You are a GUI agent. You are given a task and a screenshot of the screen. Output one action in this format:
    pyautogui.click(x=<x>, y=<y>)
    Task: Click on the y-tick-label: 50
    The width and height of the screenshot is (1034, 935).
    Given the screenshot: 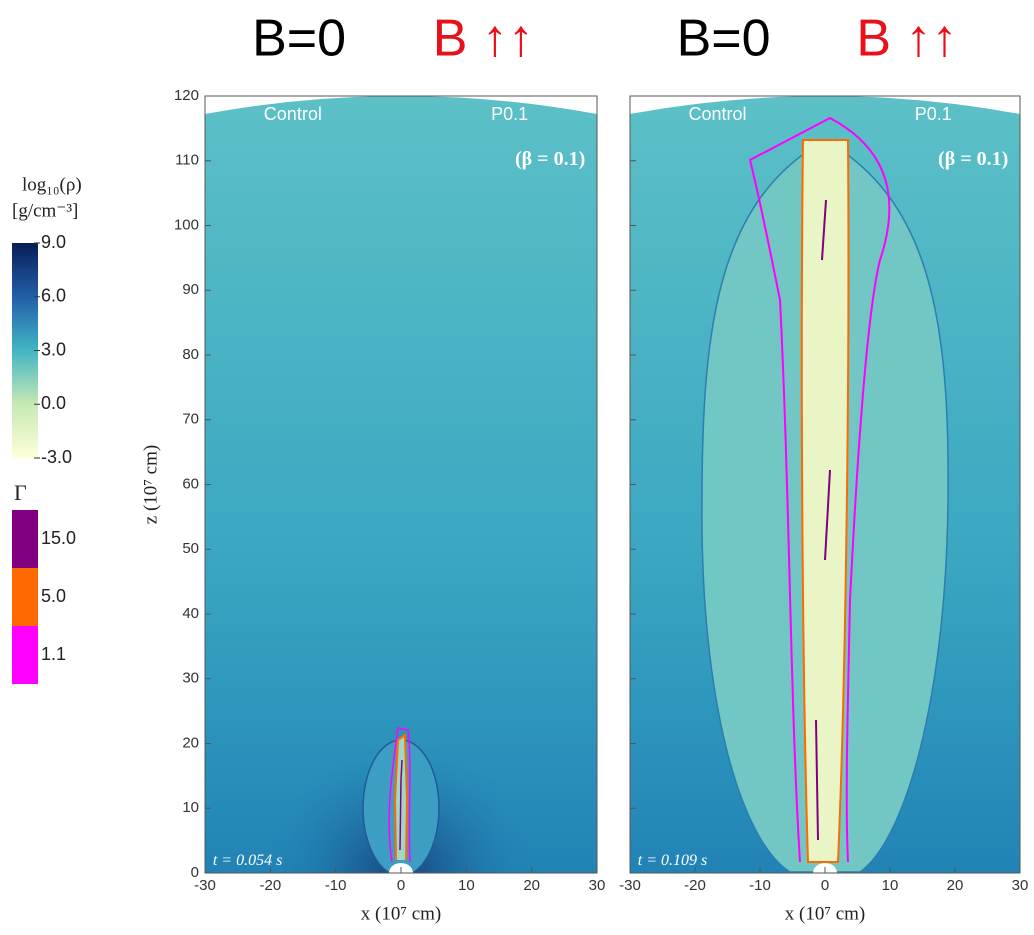 What is the action you would take?
    pyautogui.click(x=190, y=548)
    